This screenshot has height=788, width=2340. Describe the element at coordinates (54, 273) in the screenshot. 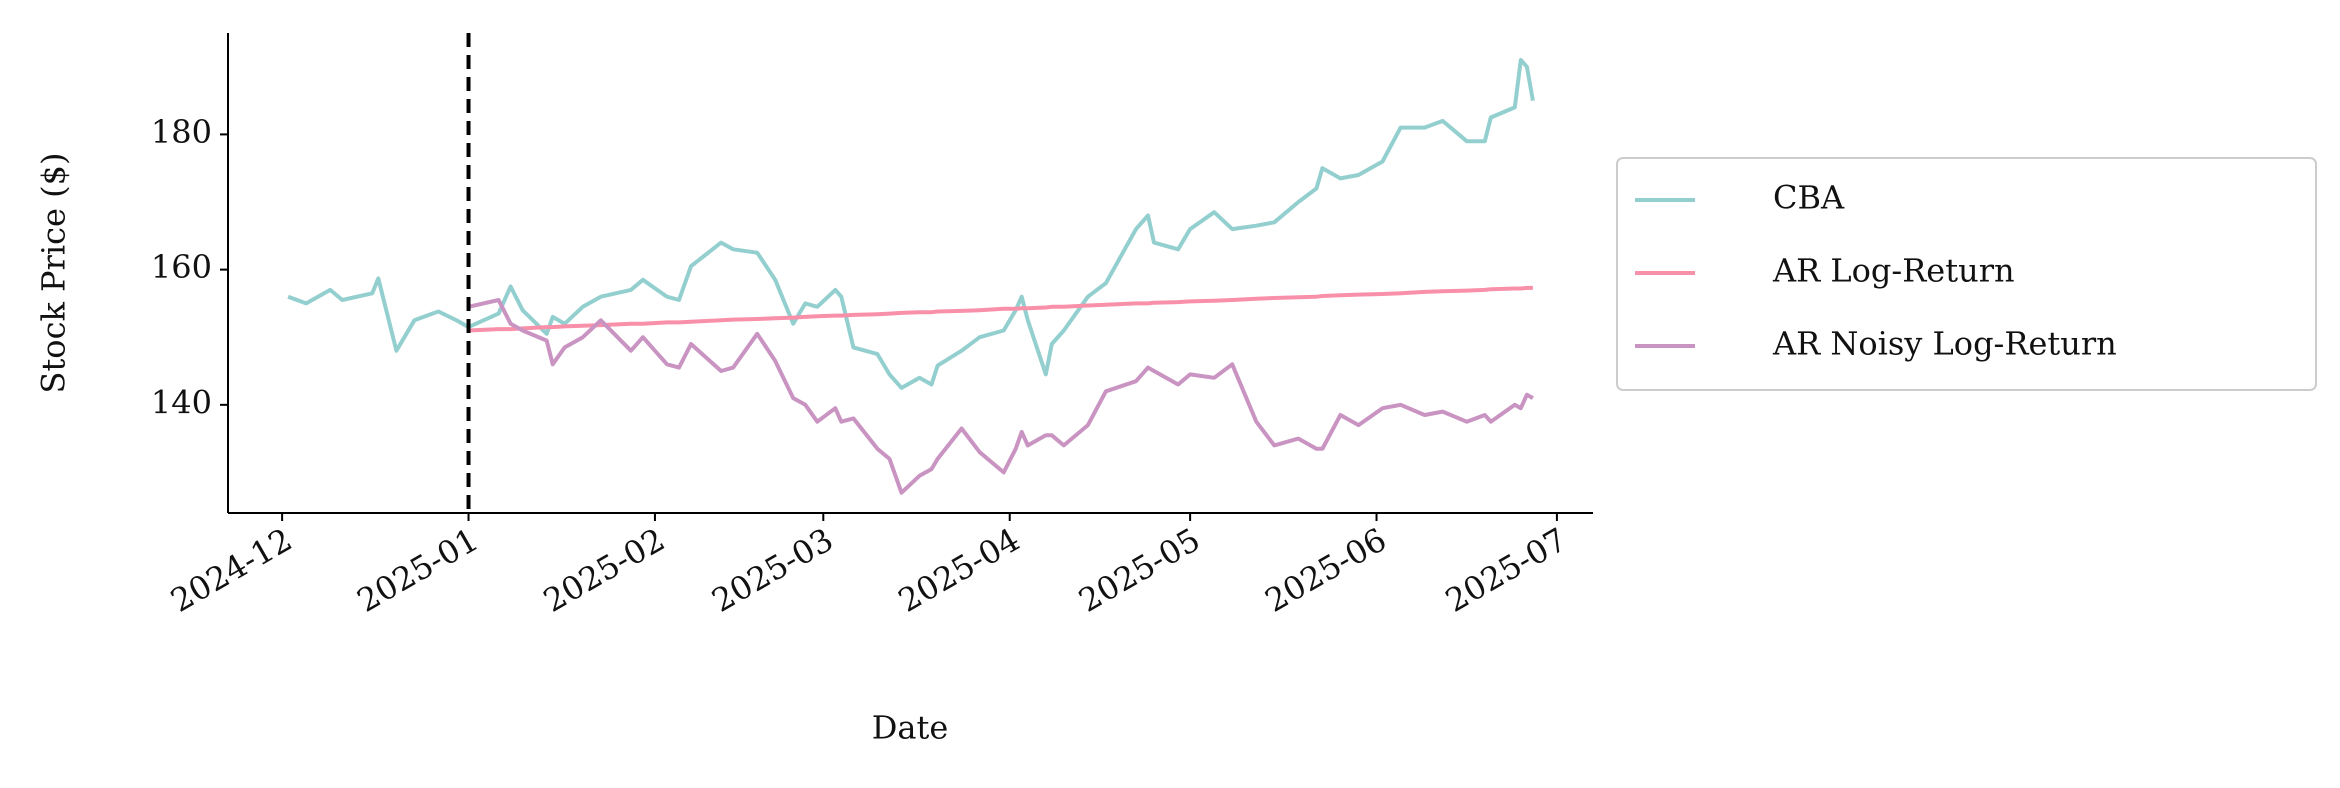

I see `y-axis-label: Stock Price ($)` at that location.